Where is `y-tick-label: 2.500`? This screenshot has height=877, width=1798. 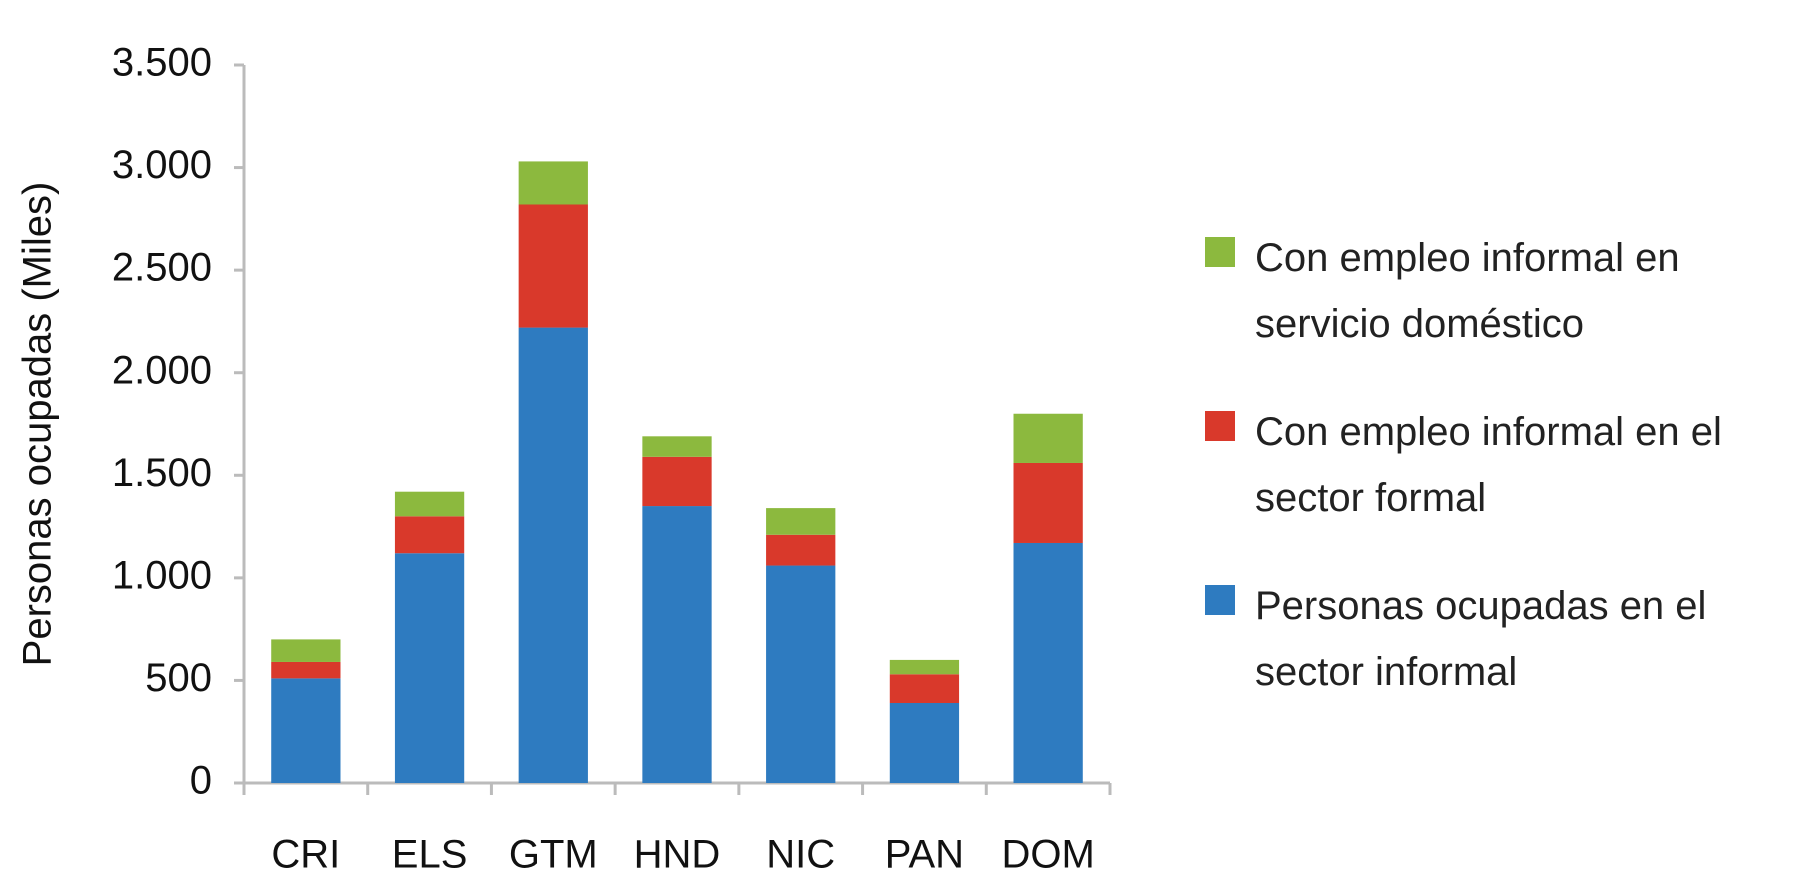
y-tick-label: 2.500 is located at coordinates (162, 268).